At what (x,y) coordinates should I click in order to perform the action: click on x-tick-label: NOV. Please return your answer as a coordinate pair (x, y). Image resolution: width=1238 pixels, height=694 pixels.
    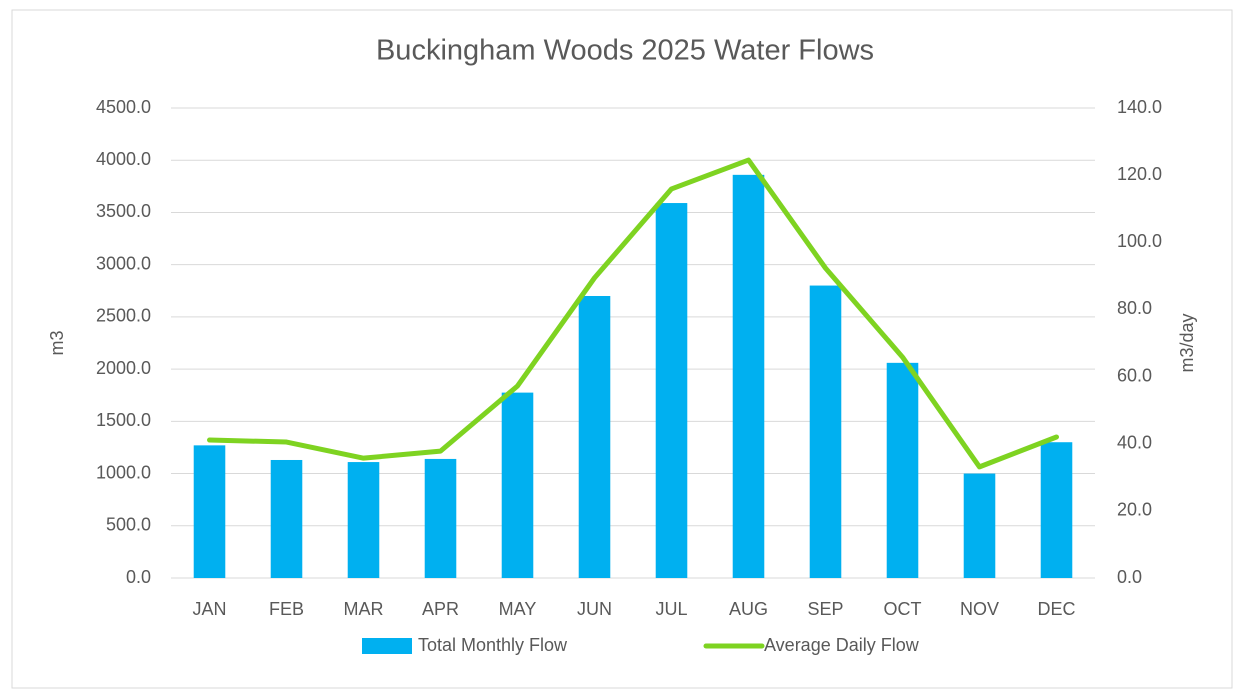
    Looking at the image, I should click on (979, 609).